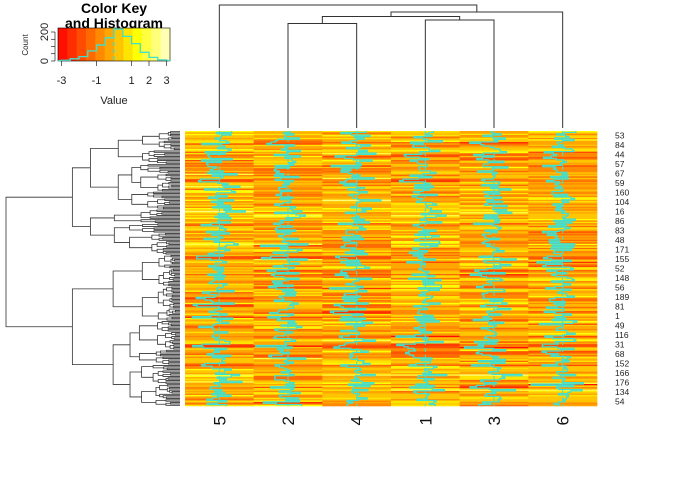 This screenshot has width=680, height=491. I want to click on row-label: 31, so click(620, 344).